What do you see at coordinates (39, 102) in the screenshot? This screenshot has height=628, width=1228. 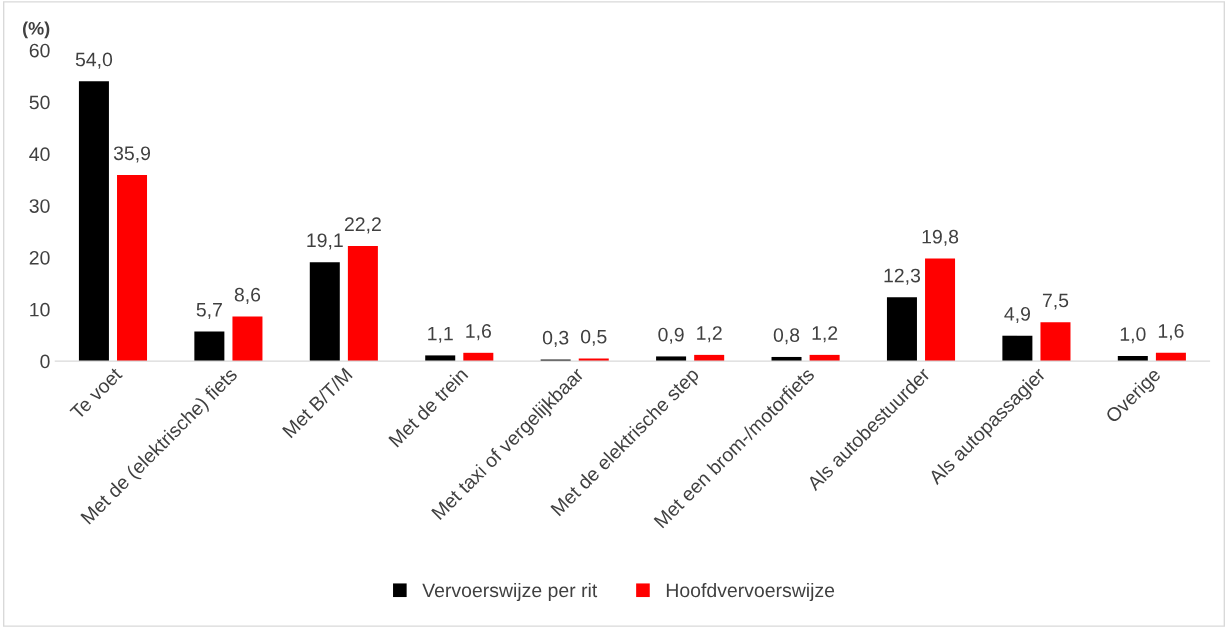 I see `y-tick-label: 50` at bounding box center [39, 102].